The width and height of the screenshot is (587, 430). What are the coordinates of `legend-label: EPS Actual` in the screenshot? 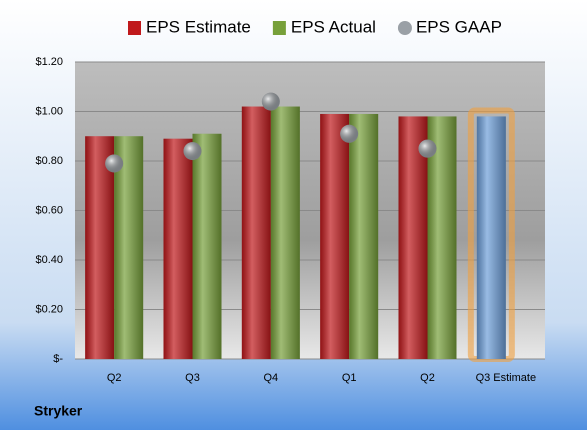 It's located at (333, 26).